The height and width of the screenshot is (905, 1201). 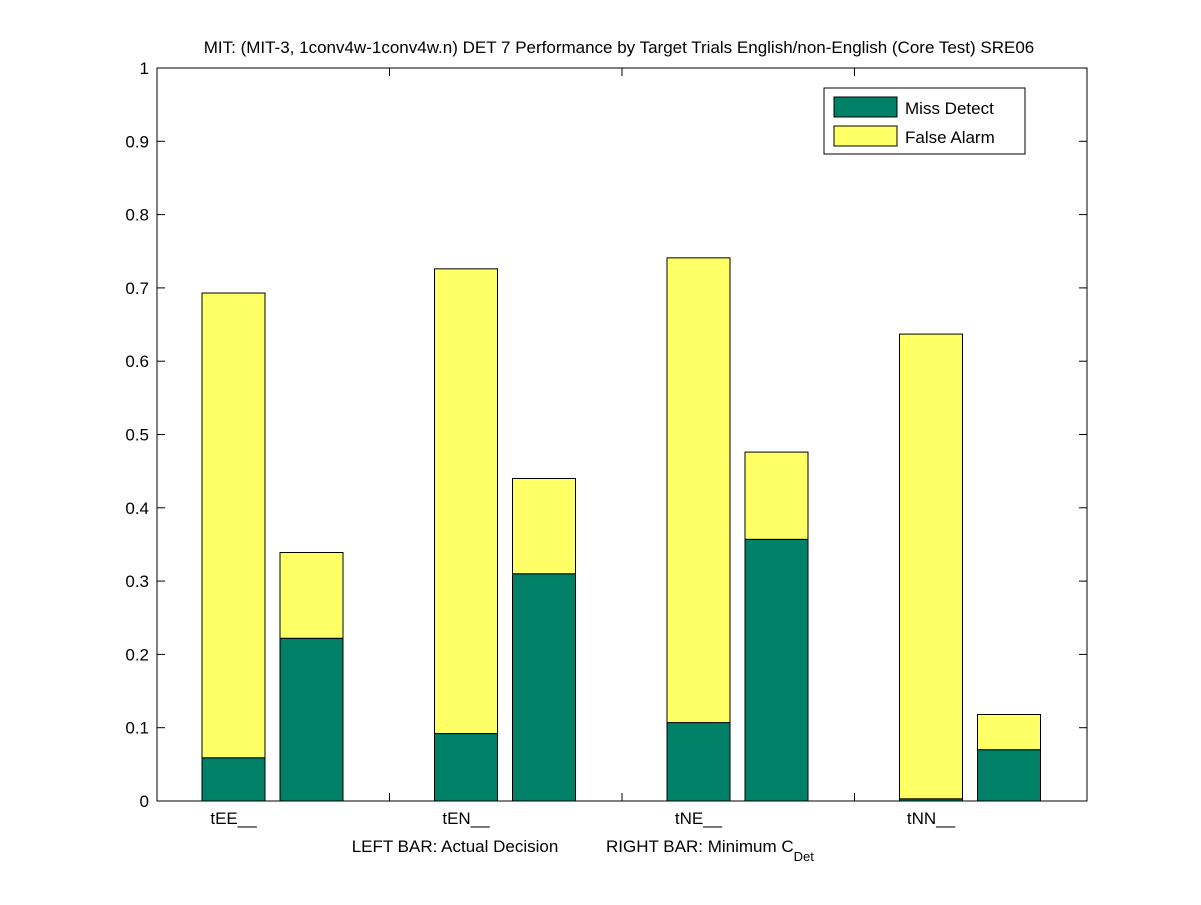 What do you see at coordinates (950, 137) in the screenshot?
I see `legend-label-false-alarm: False Alarm` at bounding box center [950, 137].